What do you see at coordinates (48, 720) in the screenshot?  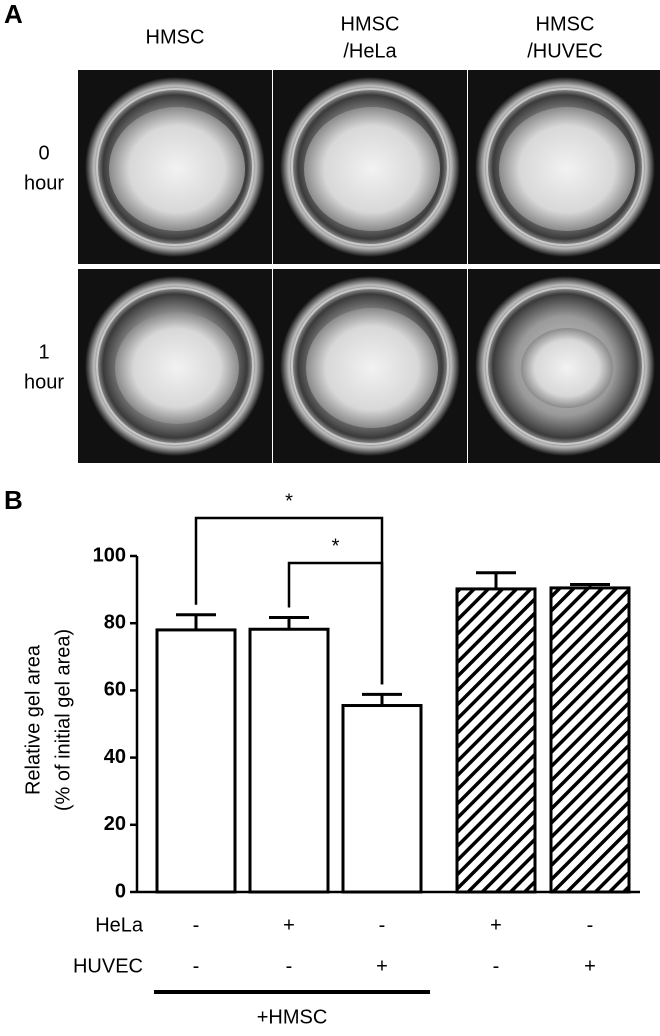 I see `y-axis-label: Relative gel area (% of initial gel area)` at bounding box center [48, 720].